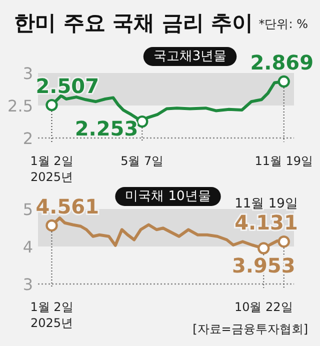 This screenshot has height=346, width=320. Describe the element at coordinates (68, 86) in the screenshot. I see `annotation: 2.507` at that location.